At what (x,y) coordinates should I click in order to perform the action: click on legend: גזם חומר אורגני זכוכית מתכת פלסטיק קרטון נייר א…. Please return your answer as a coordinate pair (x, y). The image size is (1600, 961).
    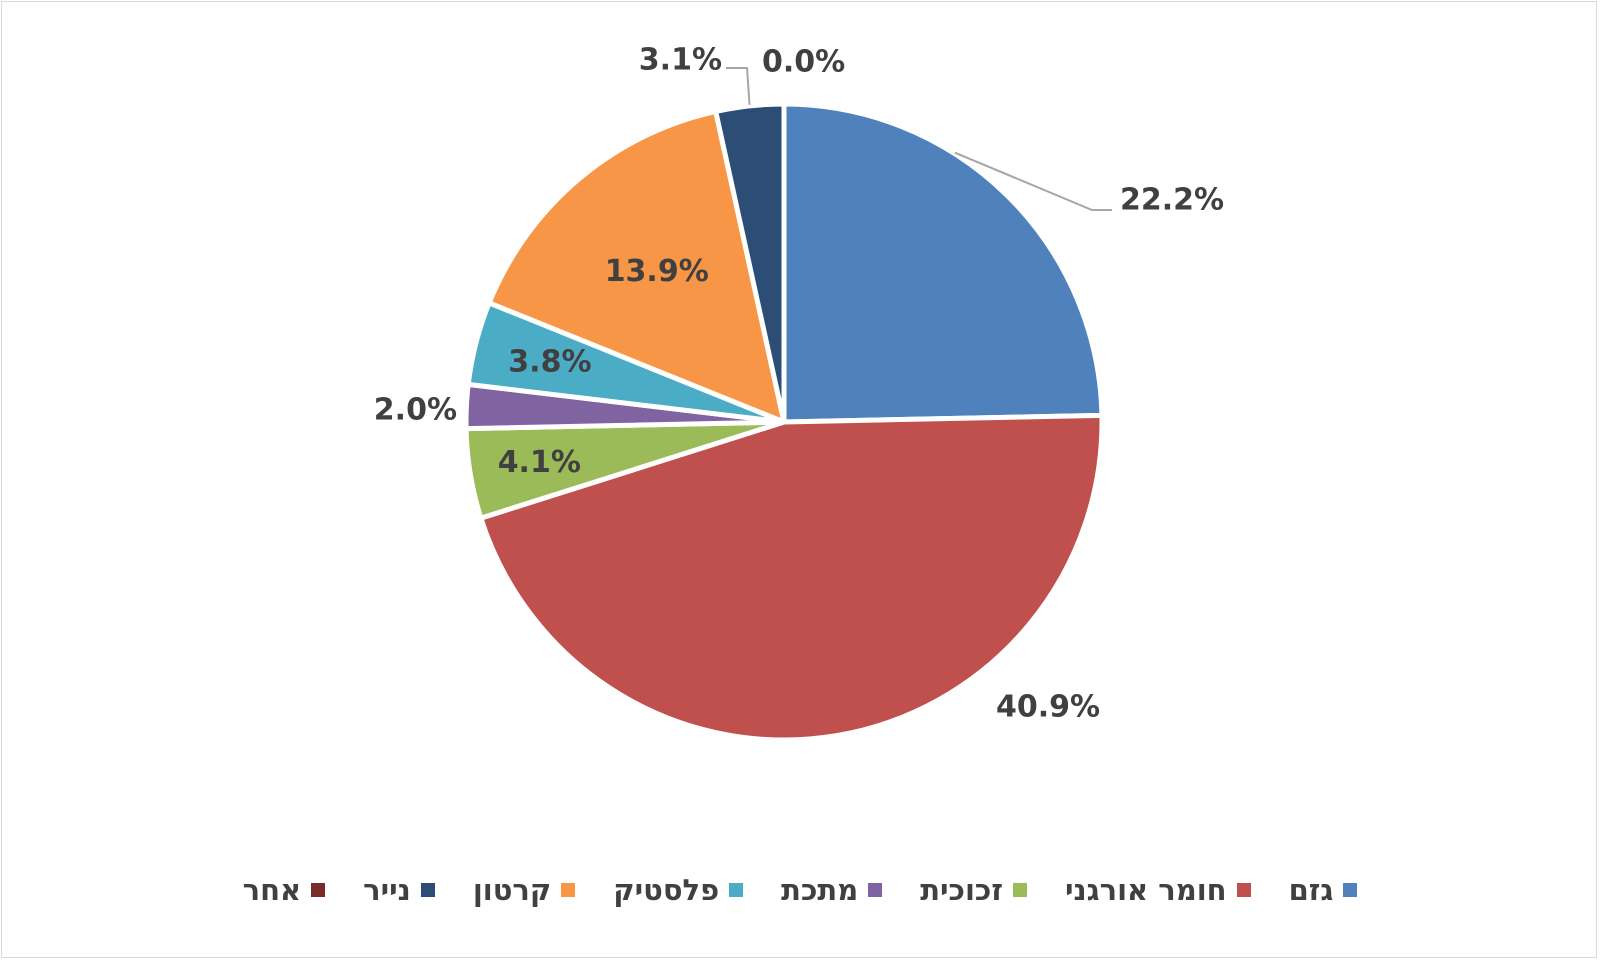
    Looking at the image, I should click on (800, 890).